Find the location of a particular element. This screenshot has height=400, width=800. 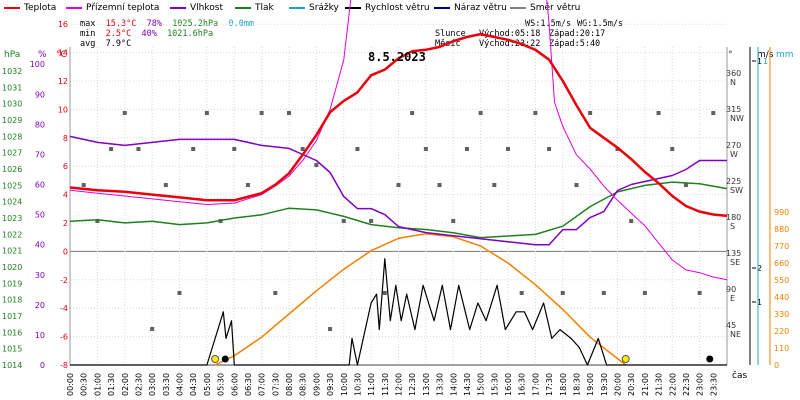

legend-item-rain: Srážky is located at coordinates (314, 9).